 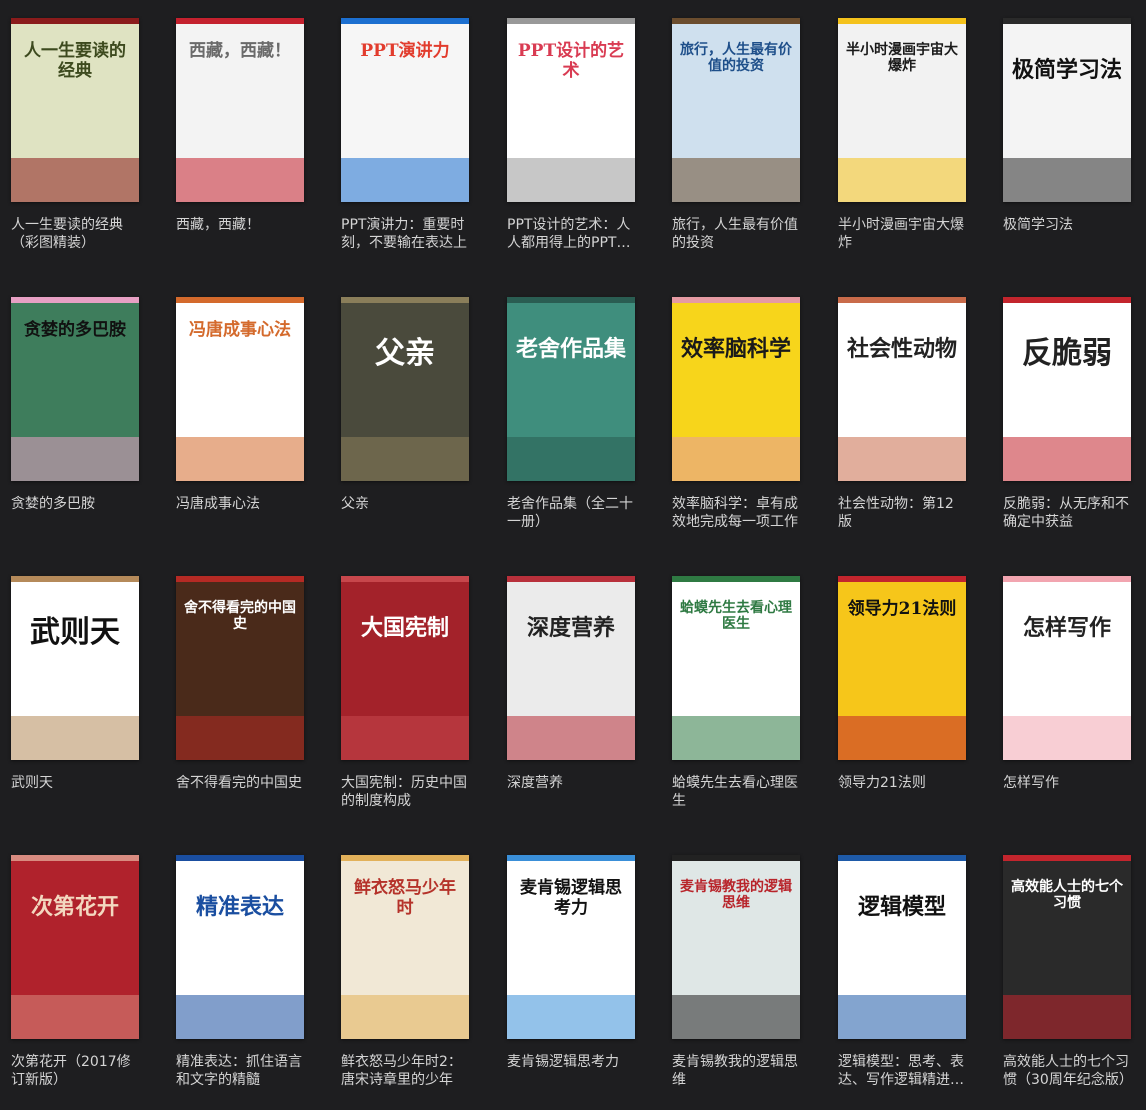 What do you see at coordinates (1067, 110) in the screenshot?
I see `book-cover: 极简学习法` at bounding box center [1067, 110].